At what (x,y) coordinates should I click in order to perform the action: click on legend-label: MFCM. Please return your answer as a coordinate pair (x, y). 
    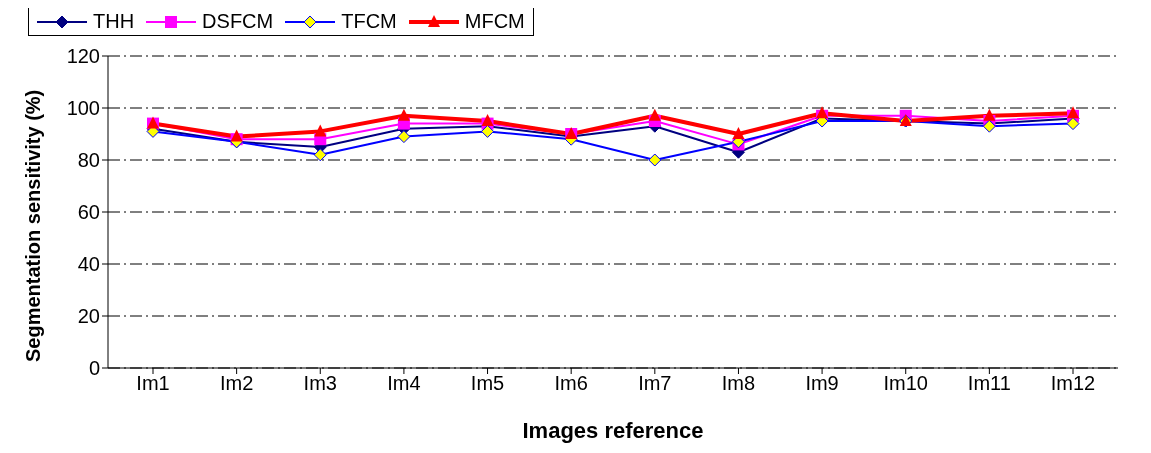
    Looking at the image, I should click on (494, 21).